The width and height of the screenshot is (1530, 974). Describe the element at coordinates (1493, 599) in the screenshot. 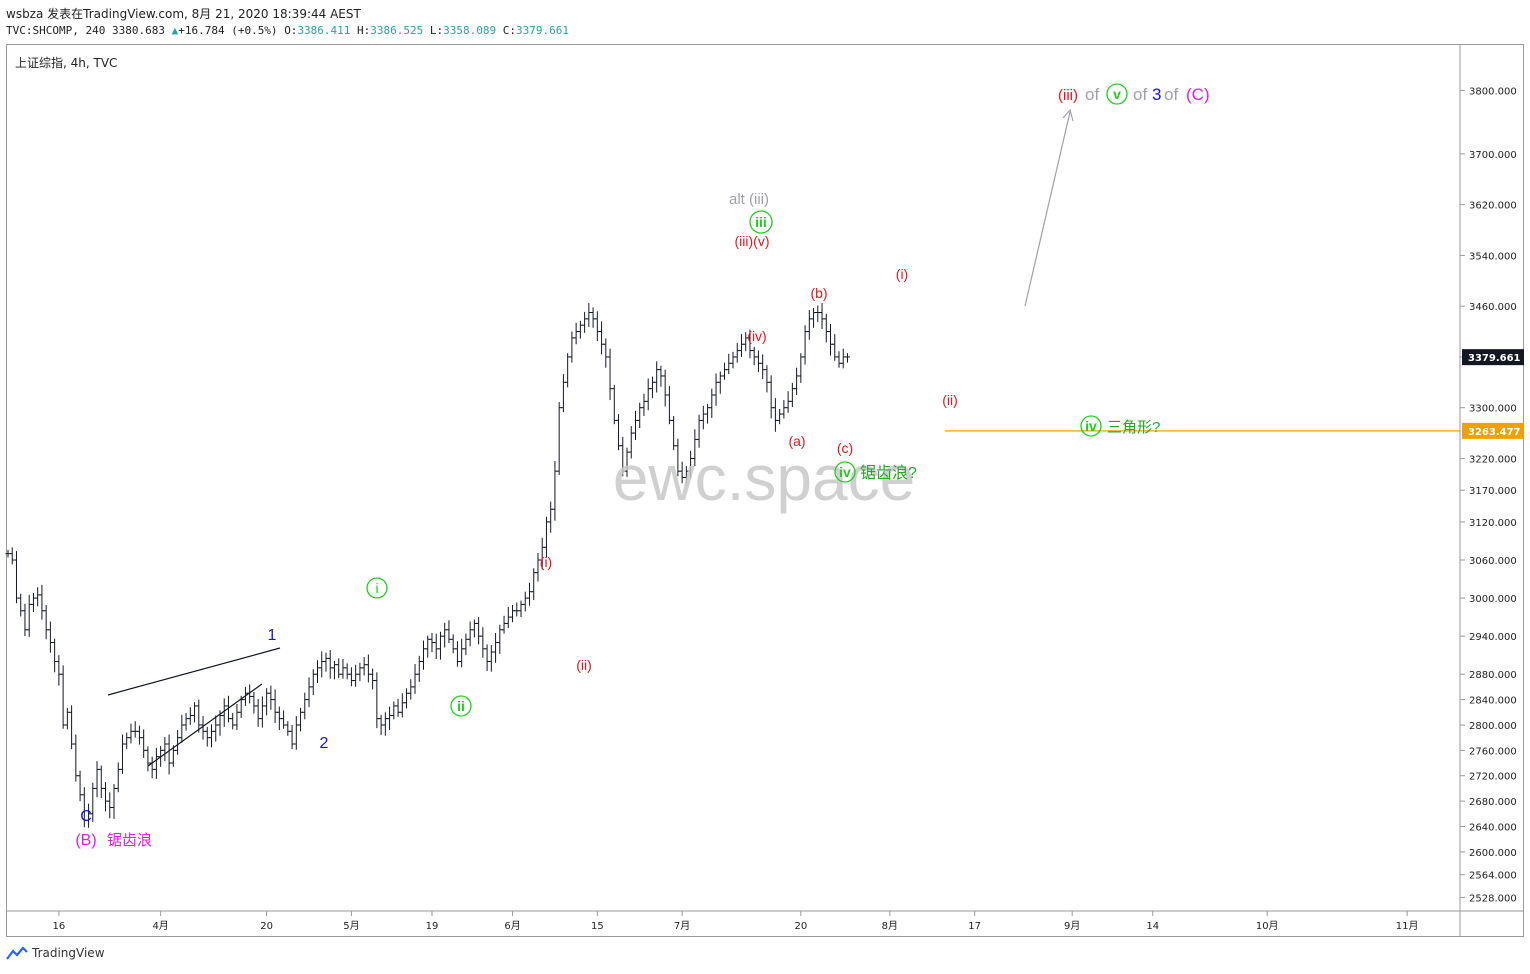

I see `price-tick-label: 3000.000` at that location.